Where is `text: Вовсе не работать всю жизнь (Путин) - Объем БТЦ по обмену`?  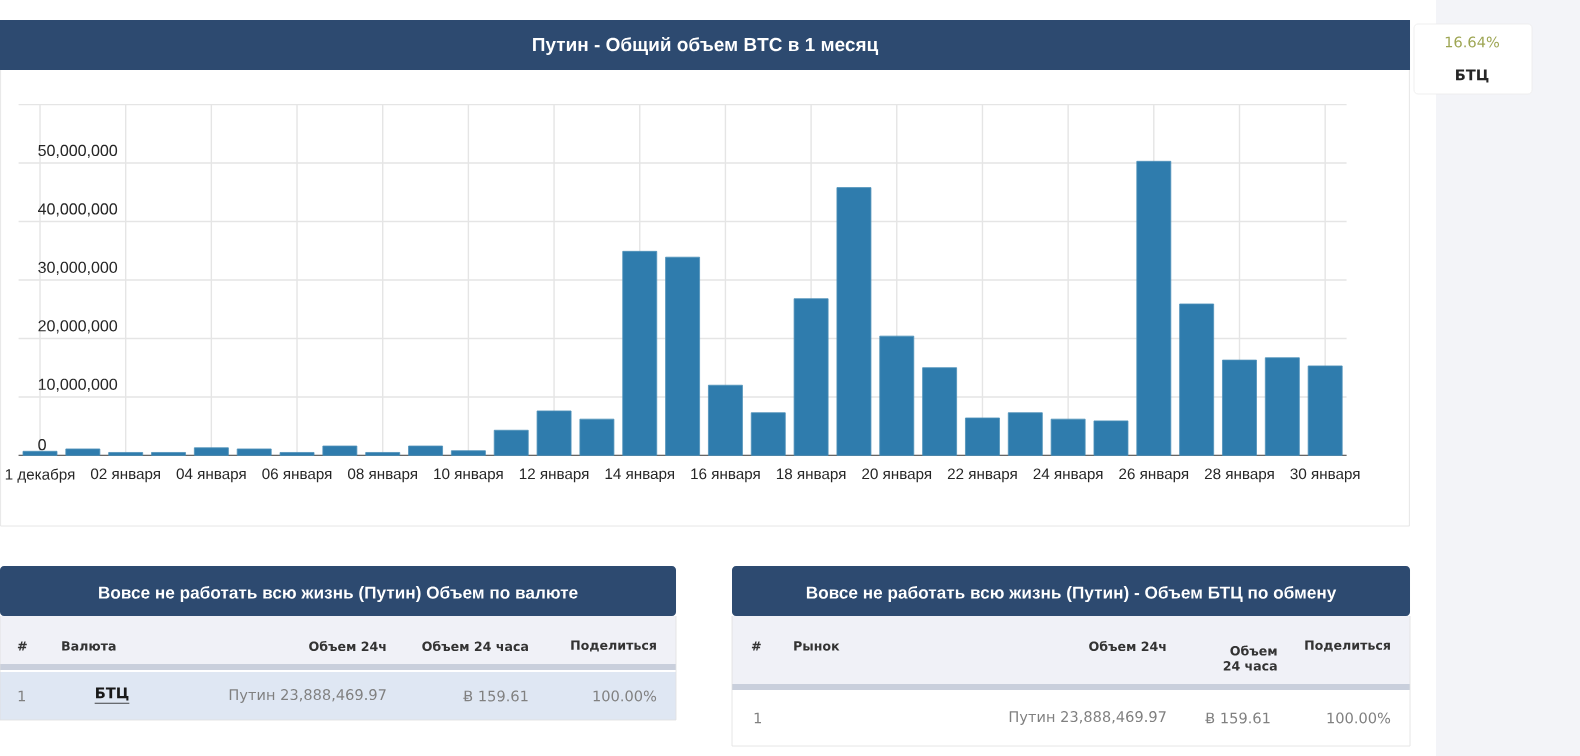
text: Вовсе не работать всю жизнь (Путин) - Объем БТЦ по обмену is located at coordinates (1071, 594).